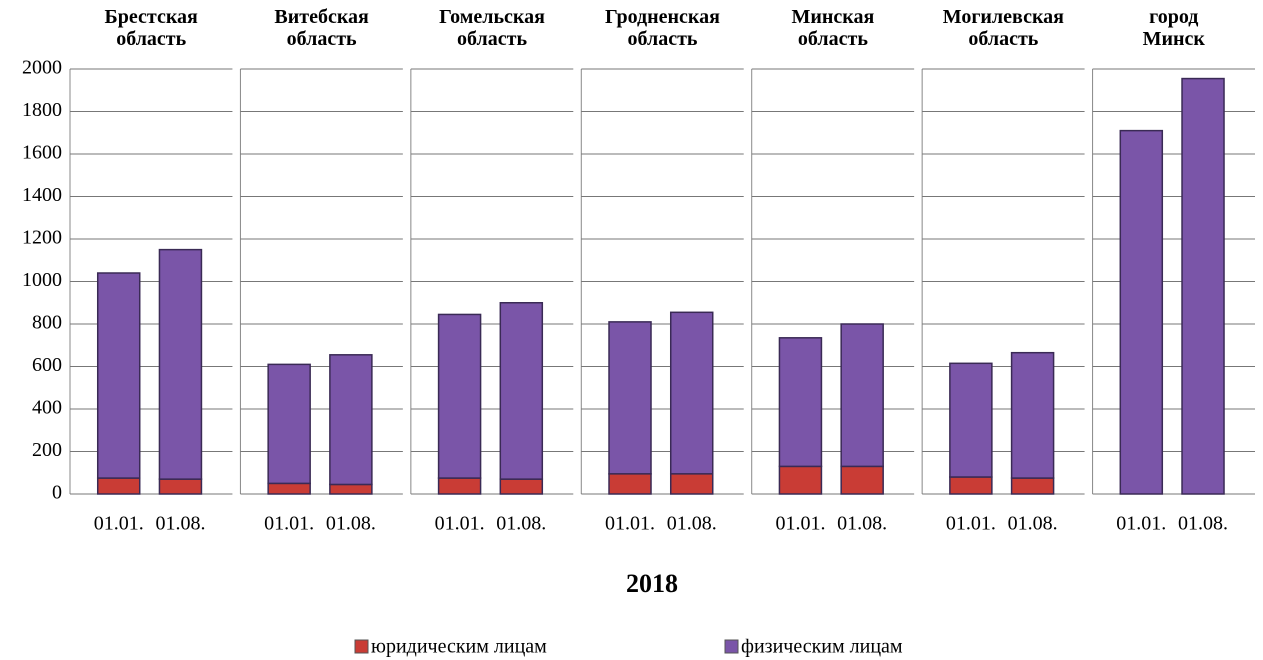  What do you see at coordinates (151, 28) in the screenshot?
I see `panel-title: Брестская область` at bounding box center [151, 28].